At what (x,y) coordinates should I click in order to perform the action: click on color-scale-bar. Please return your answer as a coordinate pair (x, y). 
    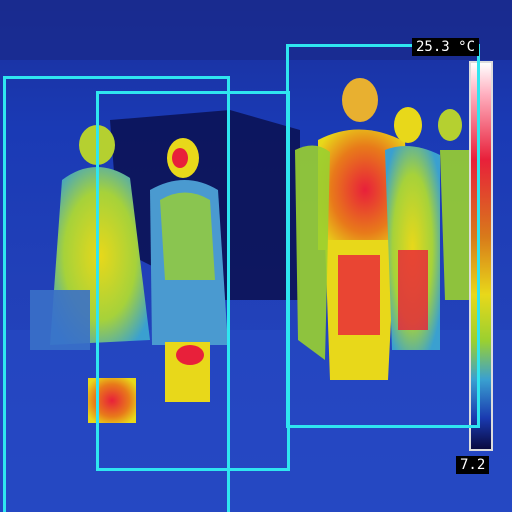
    Looking at the image, I should click on (481, 256).